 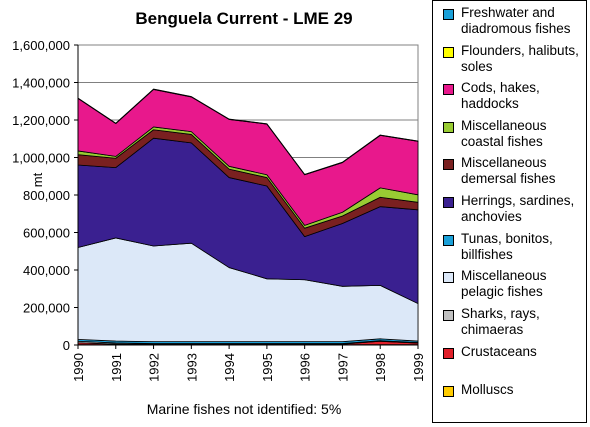 I want to click on x-tick-label: 1997, so click(x=342, y=367).